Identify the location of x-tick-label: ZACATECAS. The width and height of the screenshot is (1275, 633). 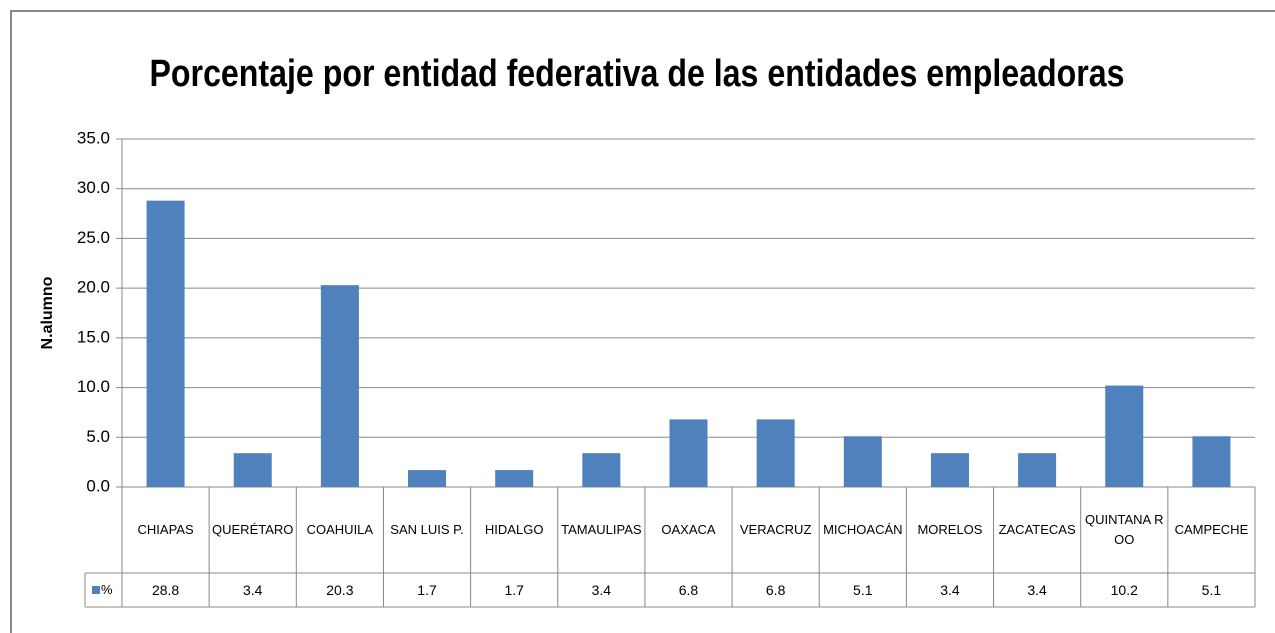
(1037, 529).